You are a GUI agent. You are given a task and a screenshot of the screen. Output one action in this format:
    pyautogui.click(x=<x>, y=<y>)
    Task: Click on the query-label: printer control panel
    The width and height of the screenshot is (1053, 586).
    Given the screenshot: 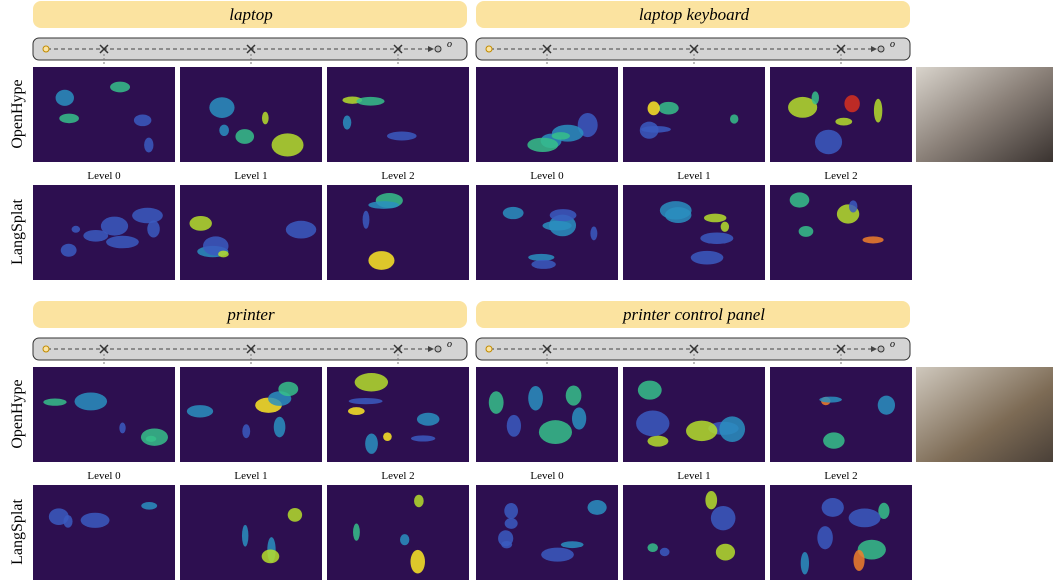 What is the action you would take?
    pyautogui.click(x=693, y=314)
    